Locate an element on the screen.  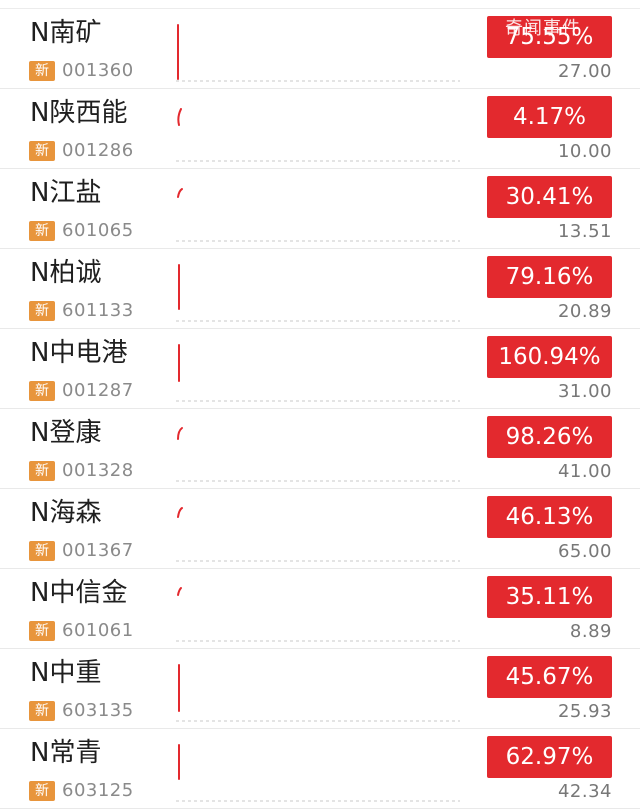
stock-code: 001360 is located at coordinates (98, 70).